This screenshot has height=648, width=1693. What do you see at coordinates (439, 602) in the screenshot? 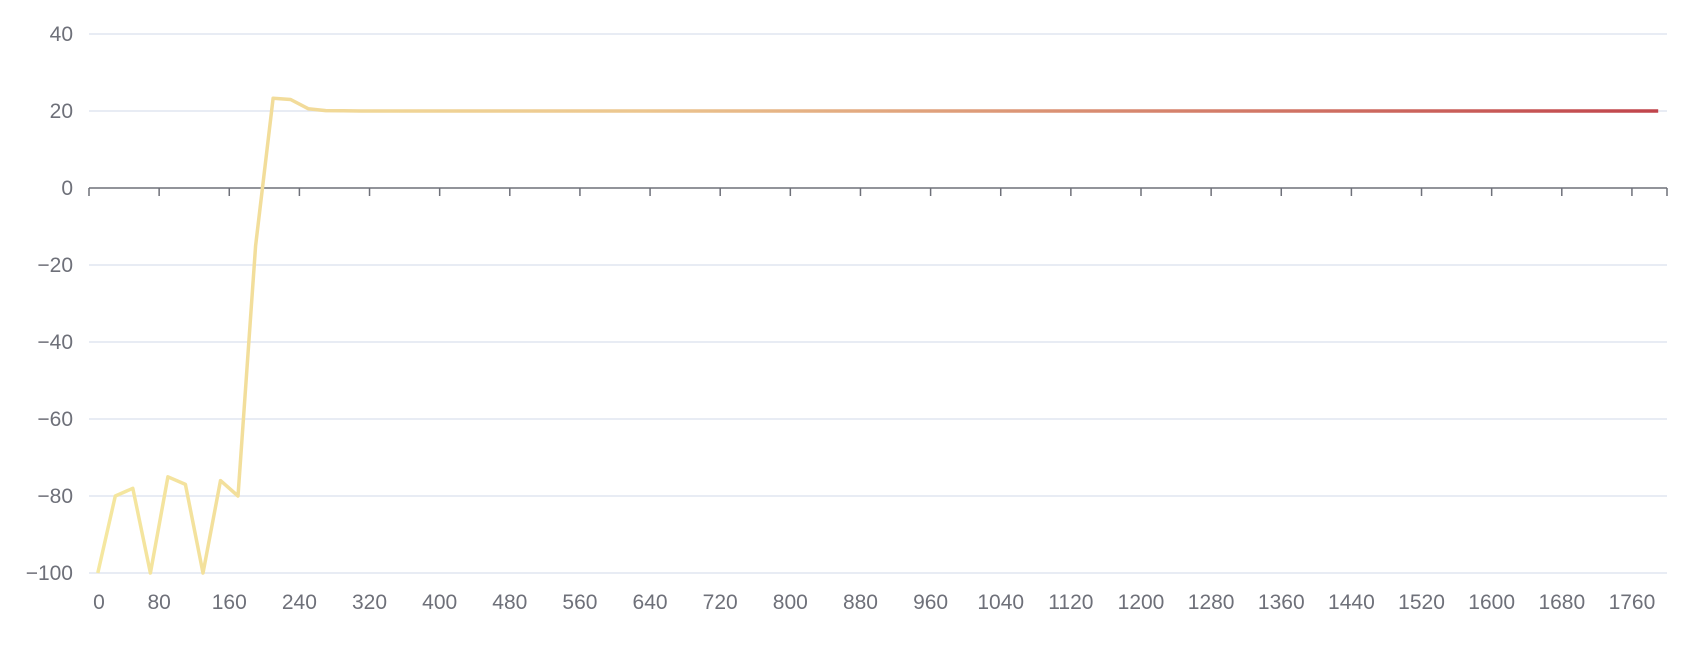
I see `x-tick-label: 400` at bounding box center [439, 602].